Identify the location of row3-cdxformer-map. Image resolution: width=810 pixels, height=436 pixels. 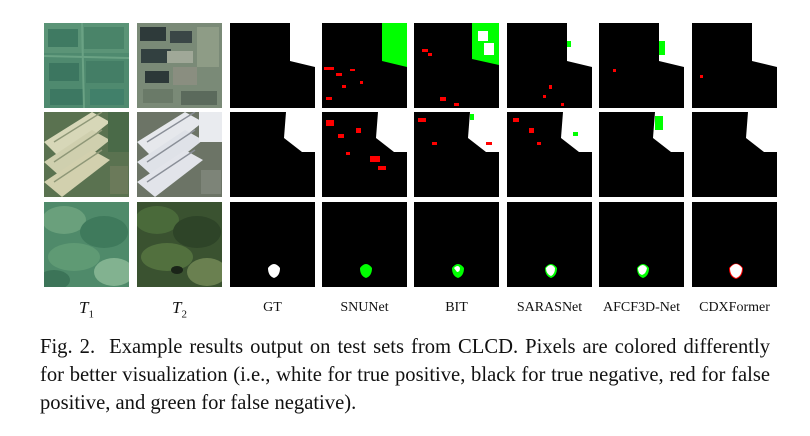
(734, 244).